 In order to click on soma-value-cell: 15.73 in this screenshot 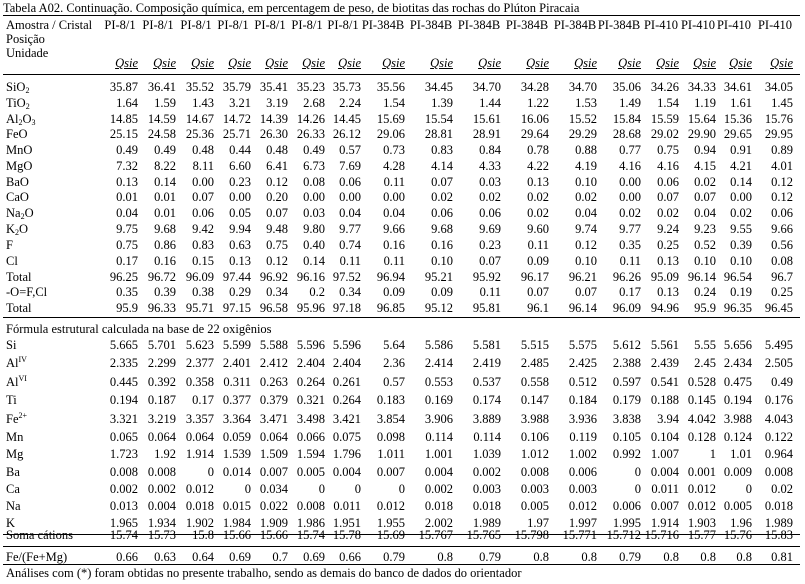, I will do `click(161, 535)`.